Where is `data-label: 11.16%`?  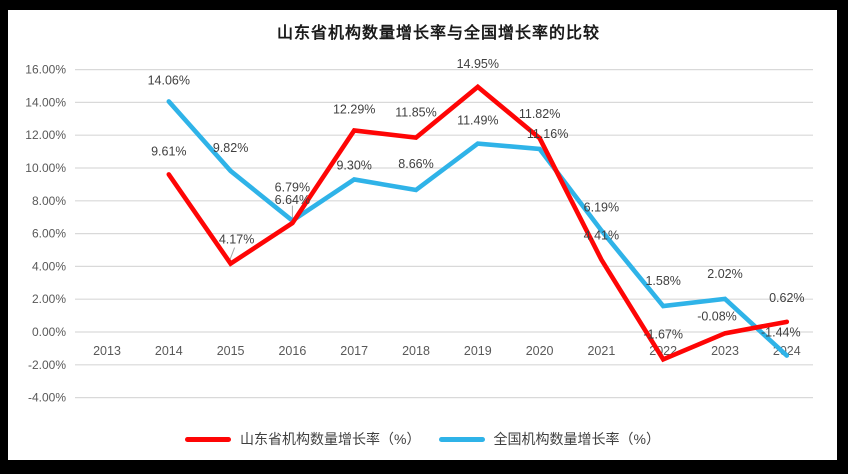 data-label: 11.16% is located at coordinates (547, 134).